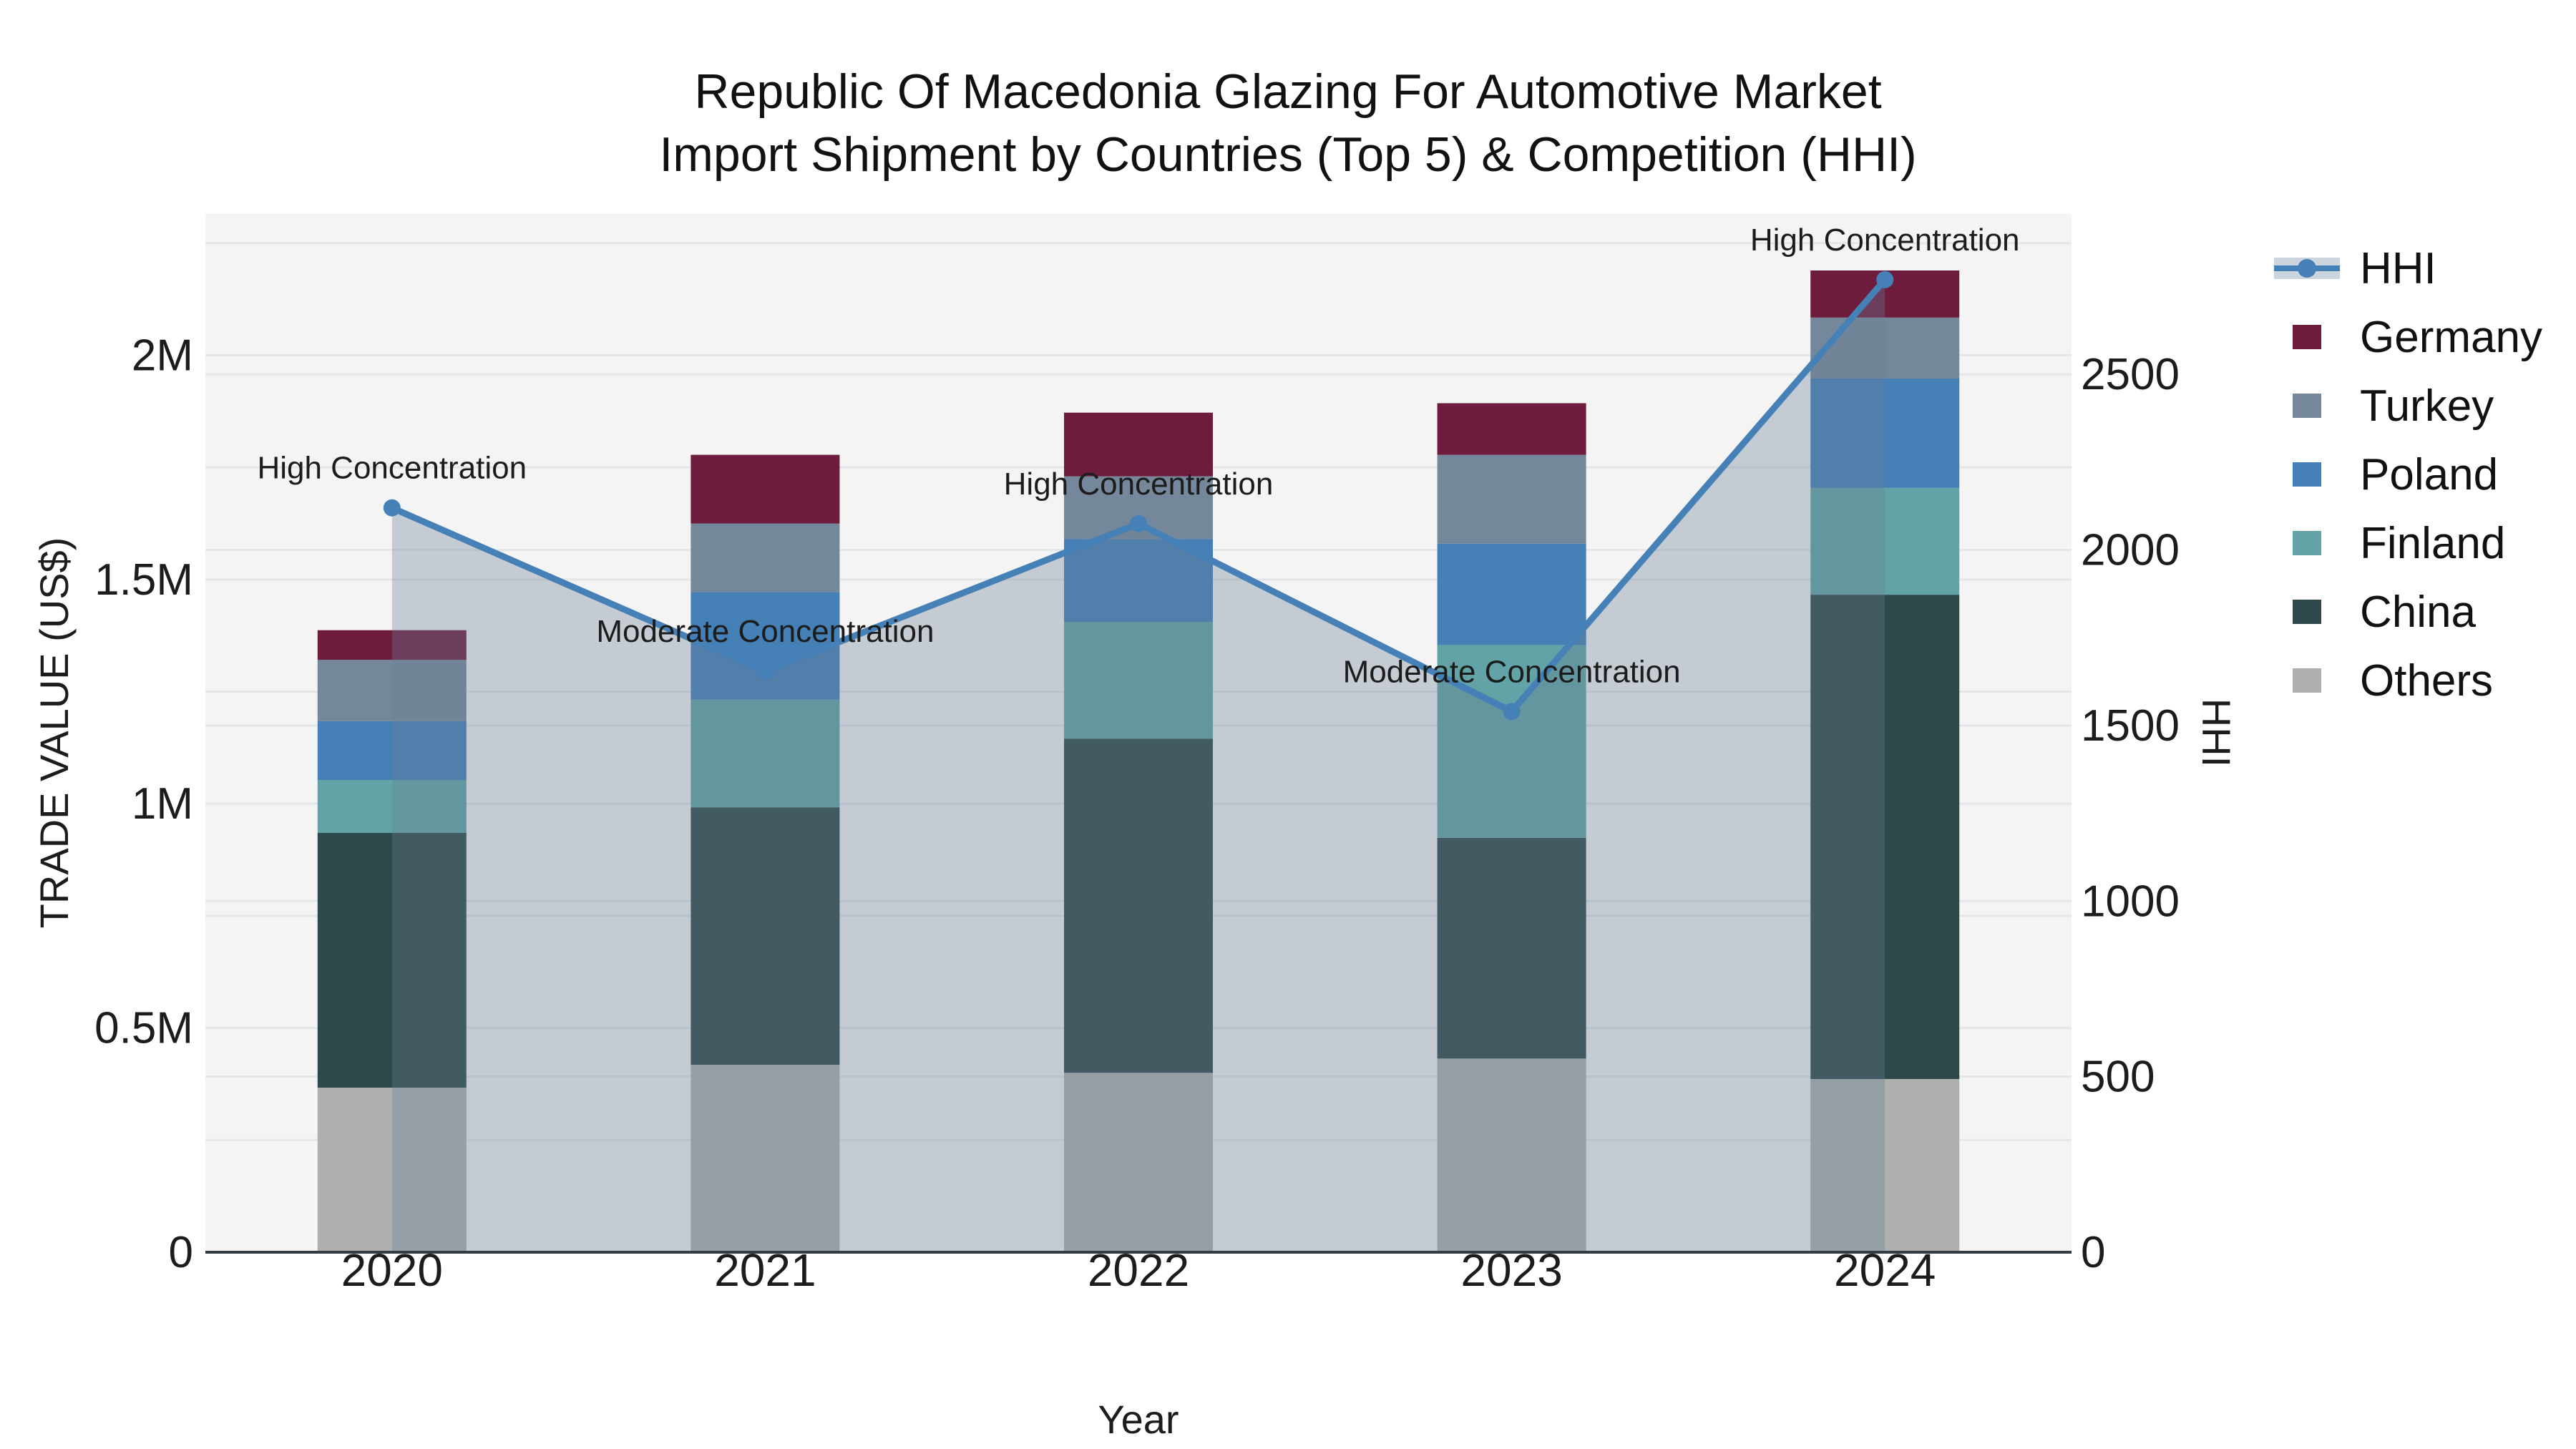 The height and width of the screenshot is (1449, 2576). Describe the element at coordinates (1512, 594) in the screenshot. I see `bar-segment-poland-2023` at that location.